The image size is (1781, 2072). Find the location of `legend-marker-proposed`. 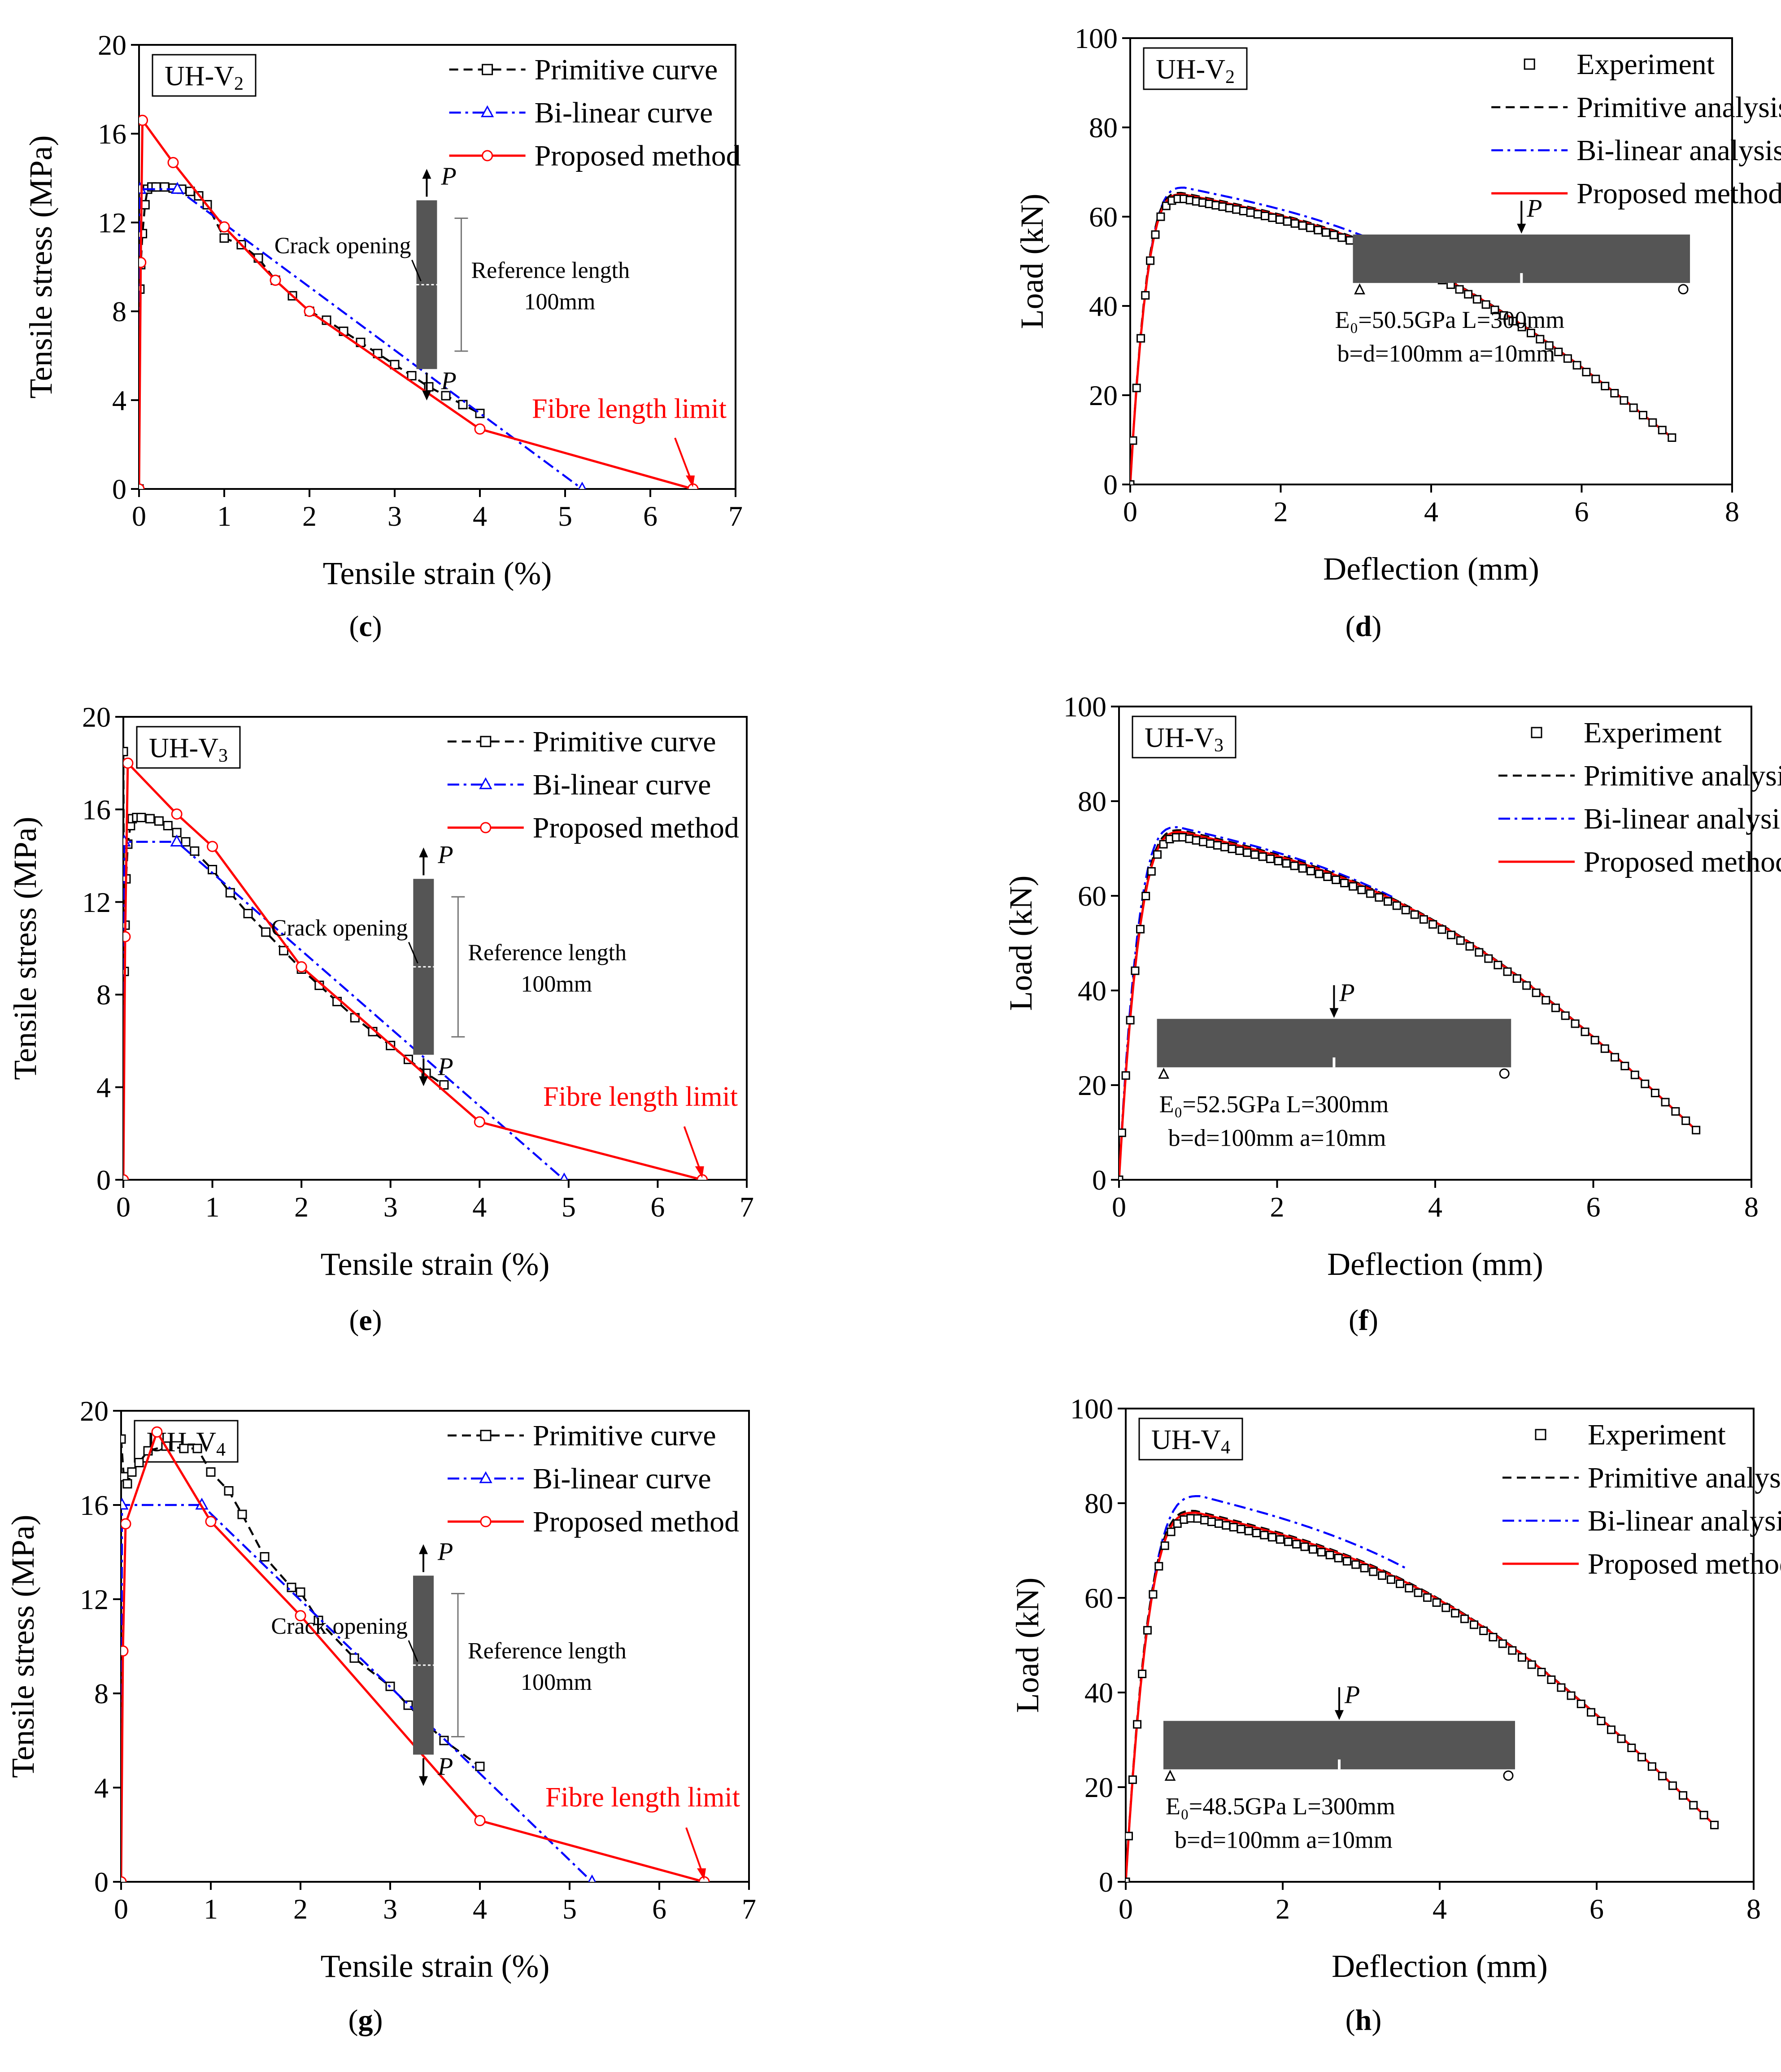

legend-marker-proposed is located at coordinates (487, 155).